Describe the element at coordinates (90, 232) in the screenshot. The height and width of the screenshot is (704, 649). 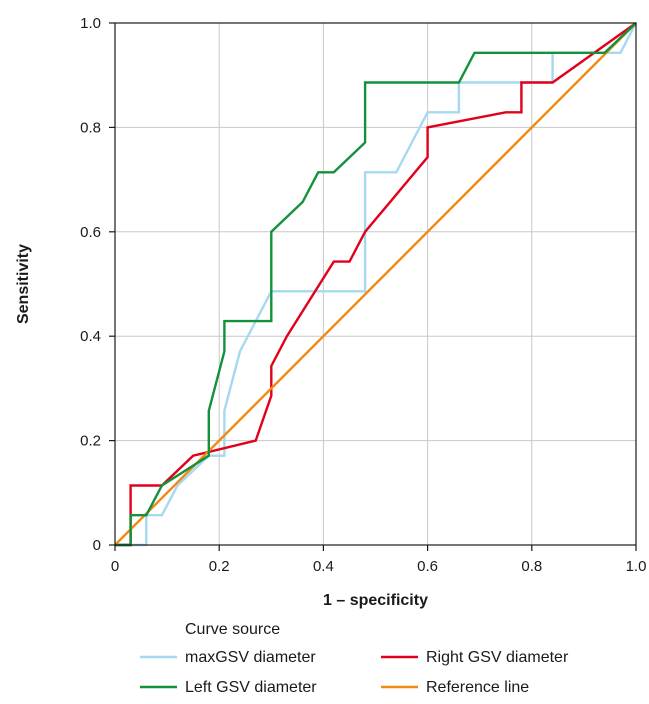
I see `y-tick-label: 0.6` at that location.